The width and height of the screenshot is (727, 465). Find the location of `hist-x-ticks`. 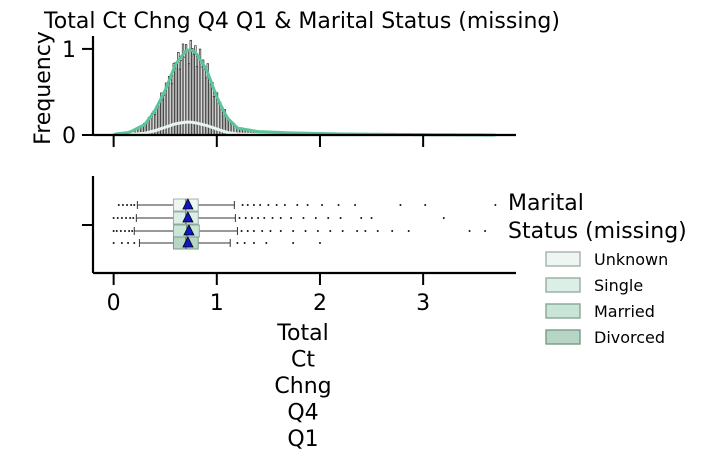

hist-x-ticks is located at coordinates (268, 141).